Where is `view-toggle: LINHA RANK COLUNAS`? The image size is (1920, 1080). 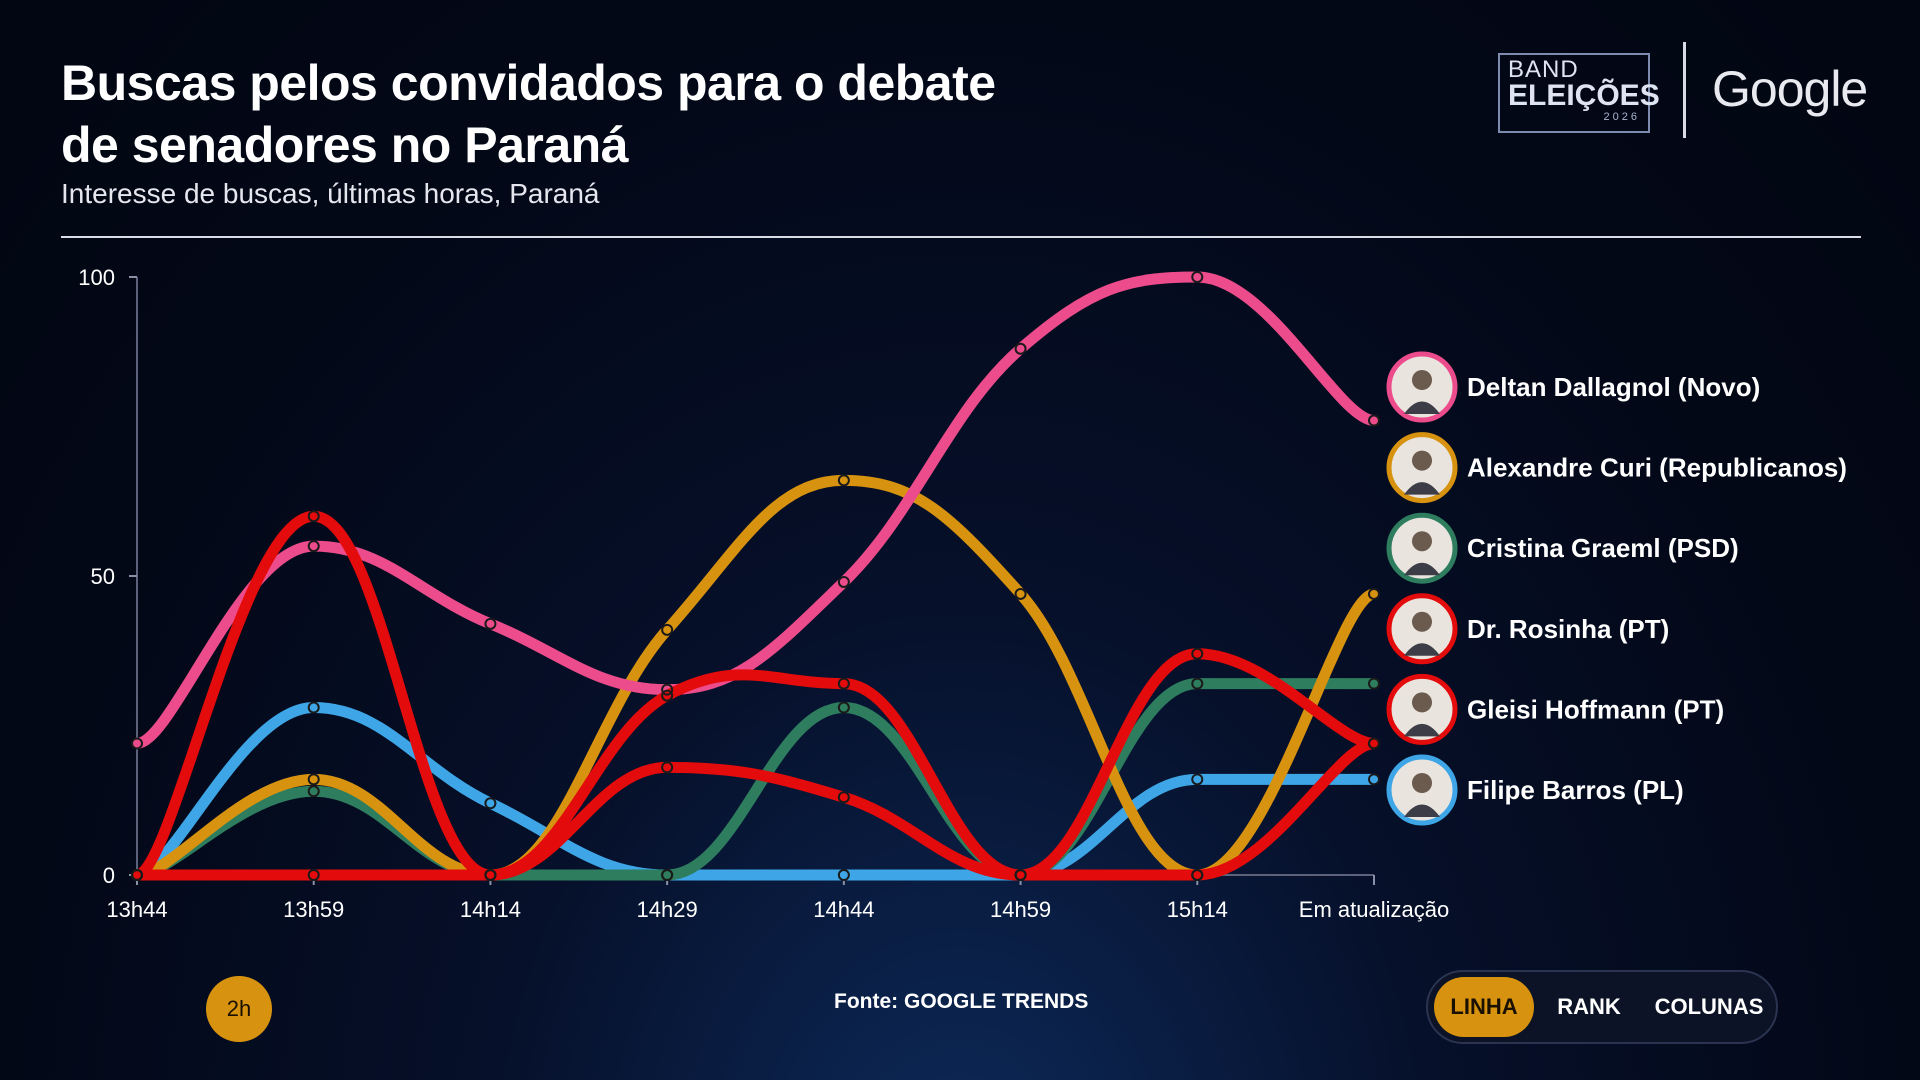
view-toggle: LINHA RANK COLUNAS is located at coordinates (1602, 1007).